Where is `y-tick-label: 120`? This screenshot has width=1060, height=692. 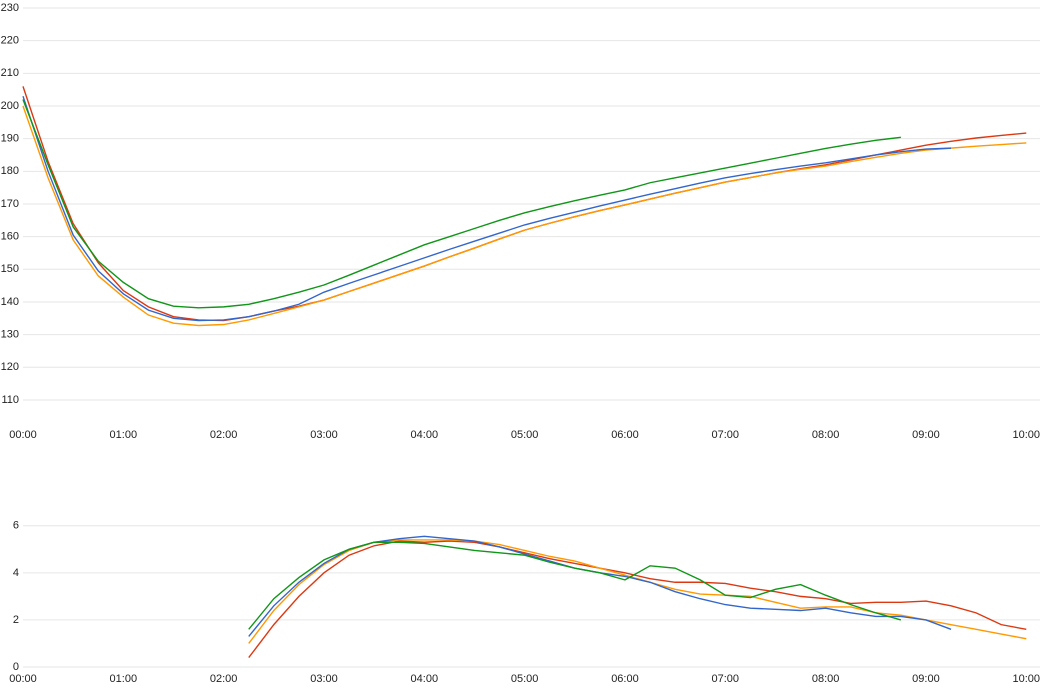
y-tick-label: 120 is located at coordinates (10, 367).